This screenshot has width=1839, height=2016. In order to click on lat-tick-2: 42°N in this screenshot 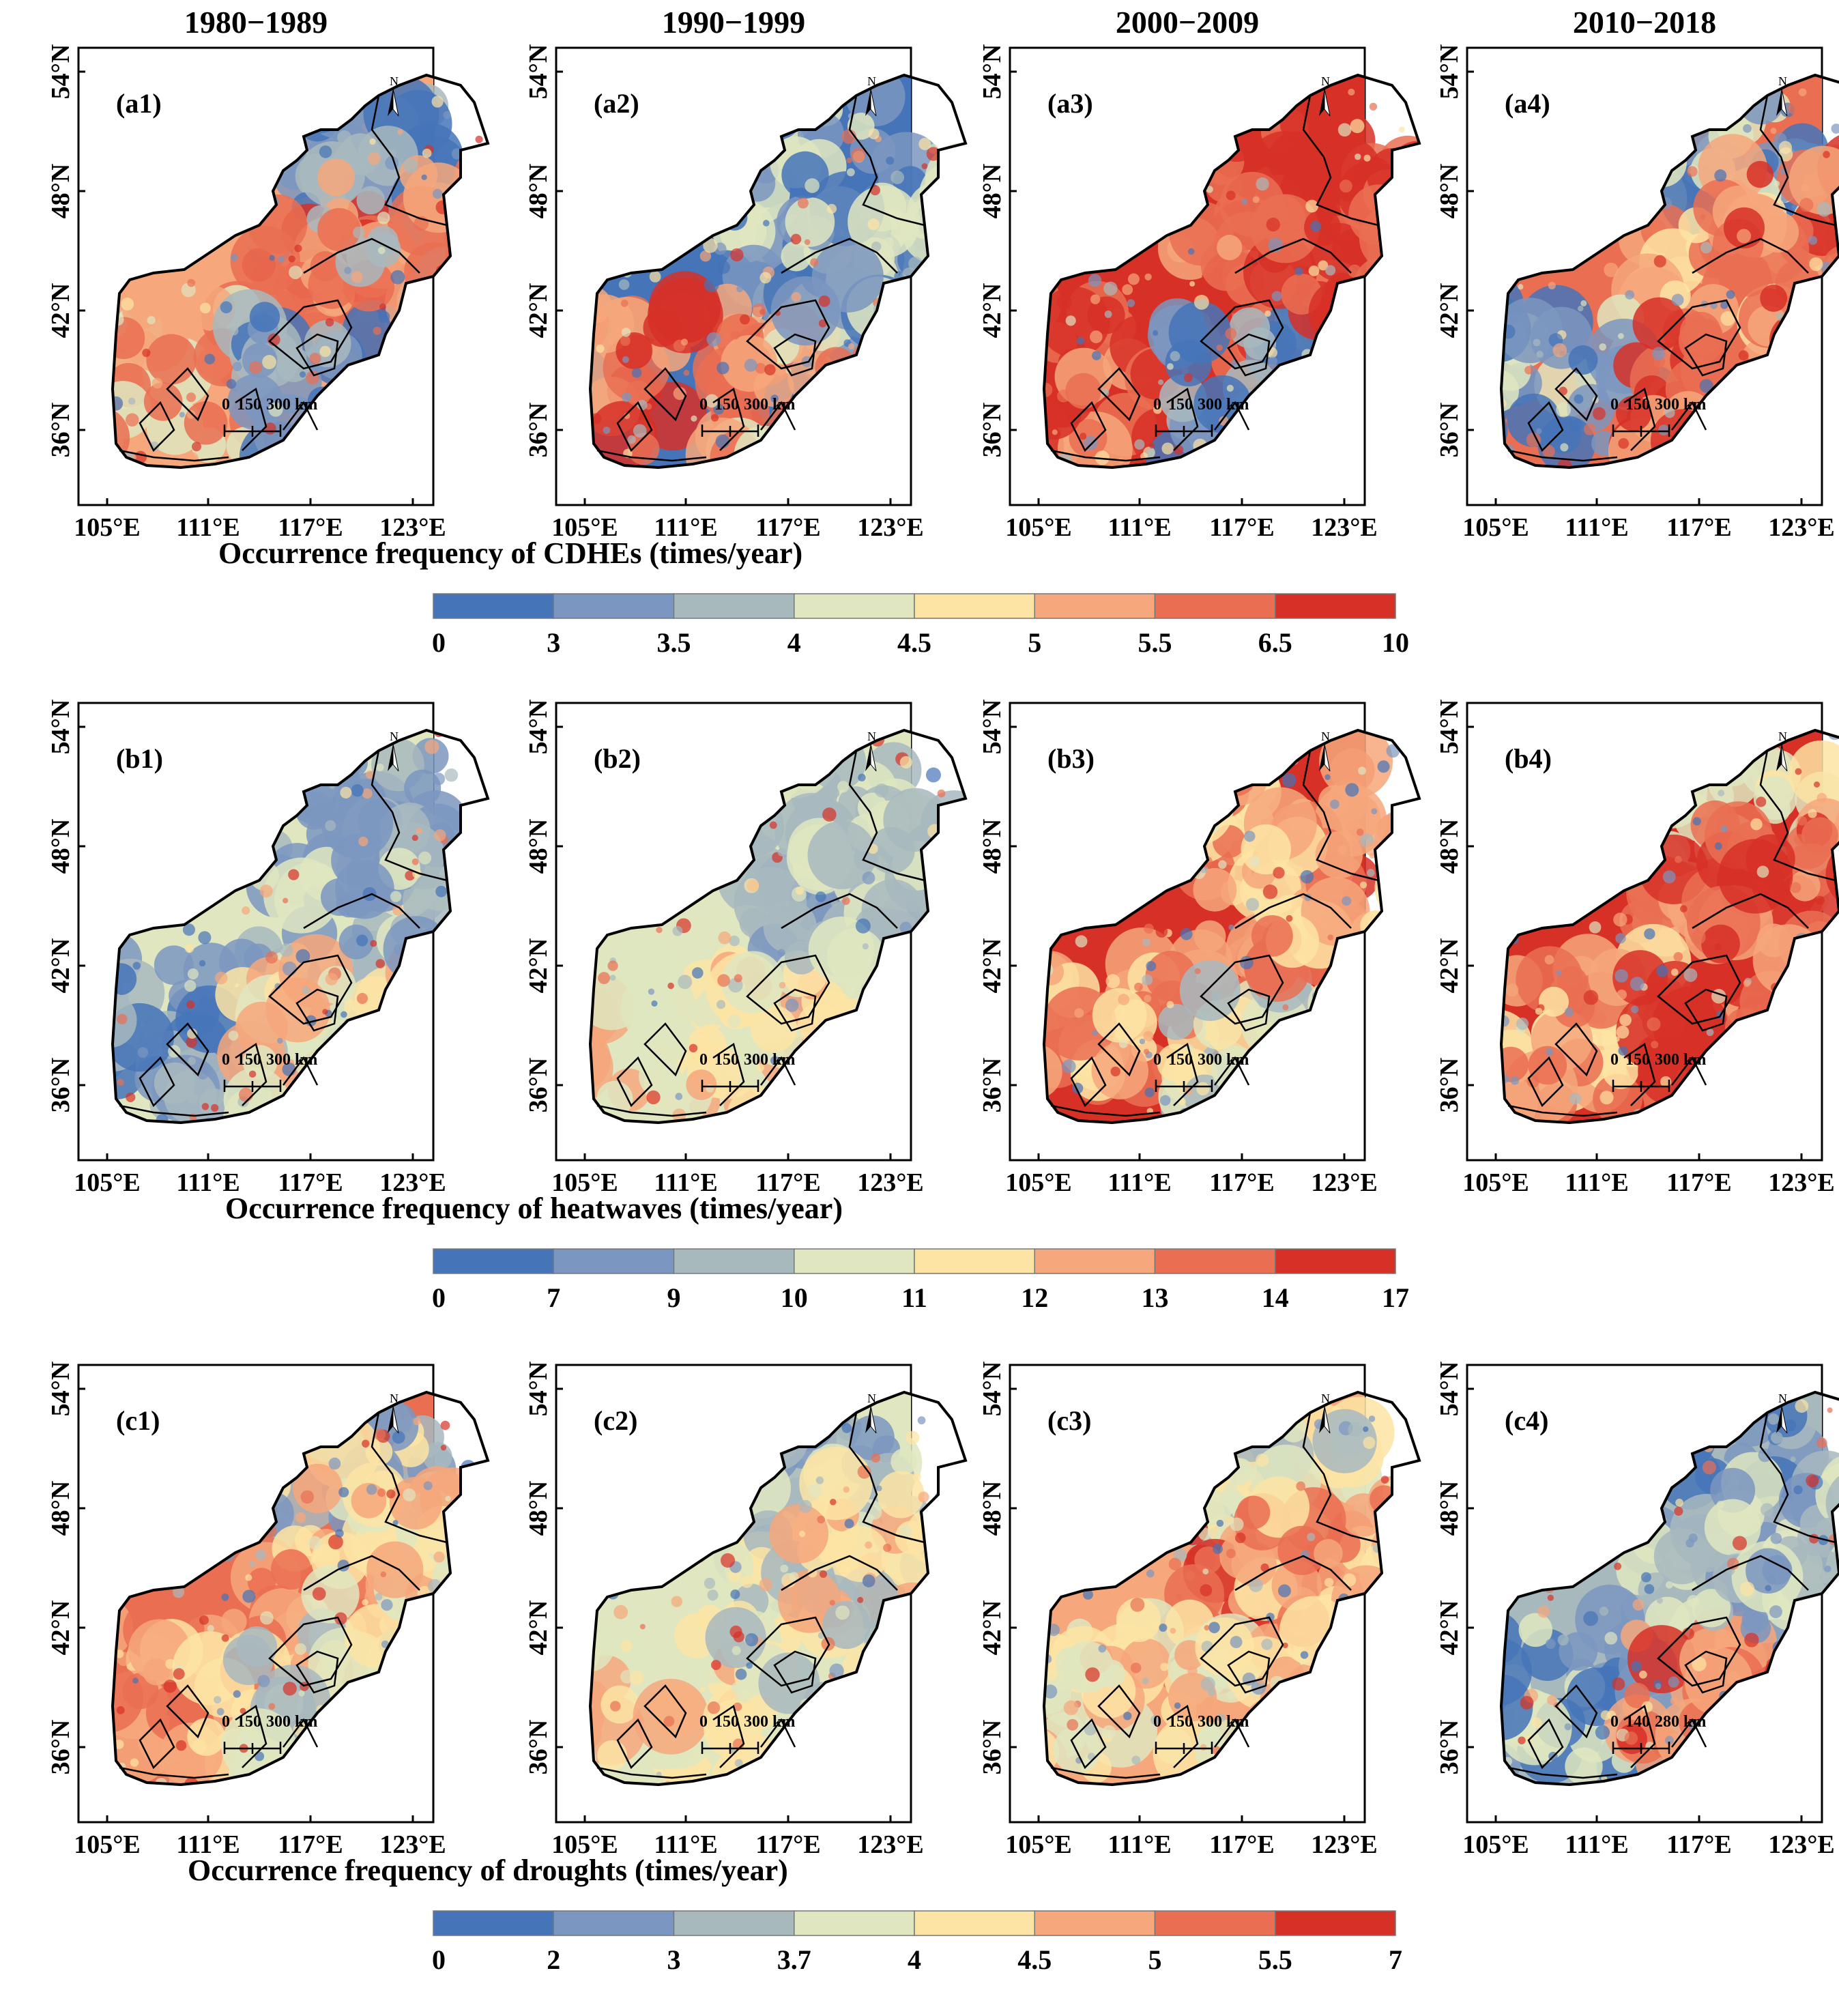, I will do `click(61, 1628)`.